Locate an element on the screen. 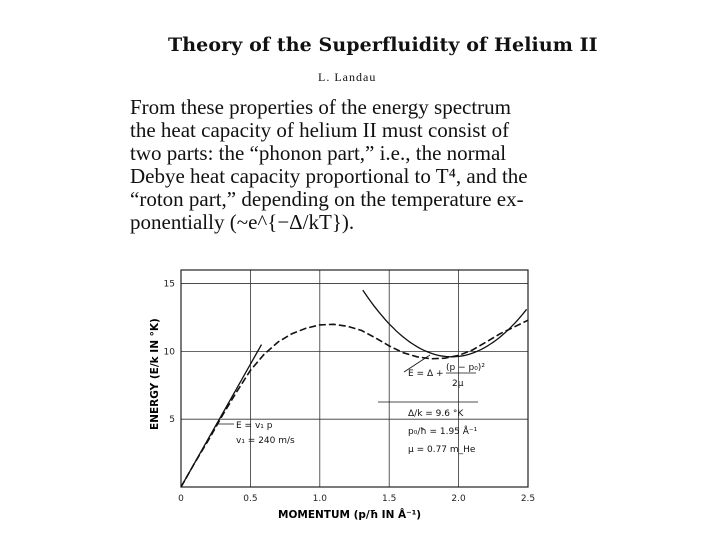  x-tick-label: 2.0 is located at coordinates (458, 499).